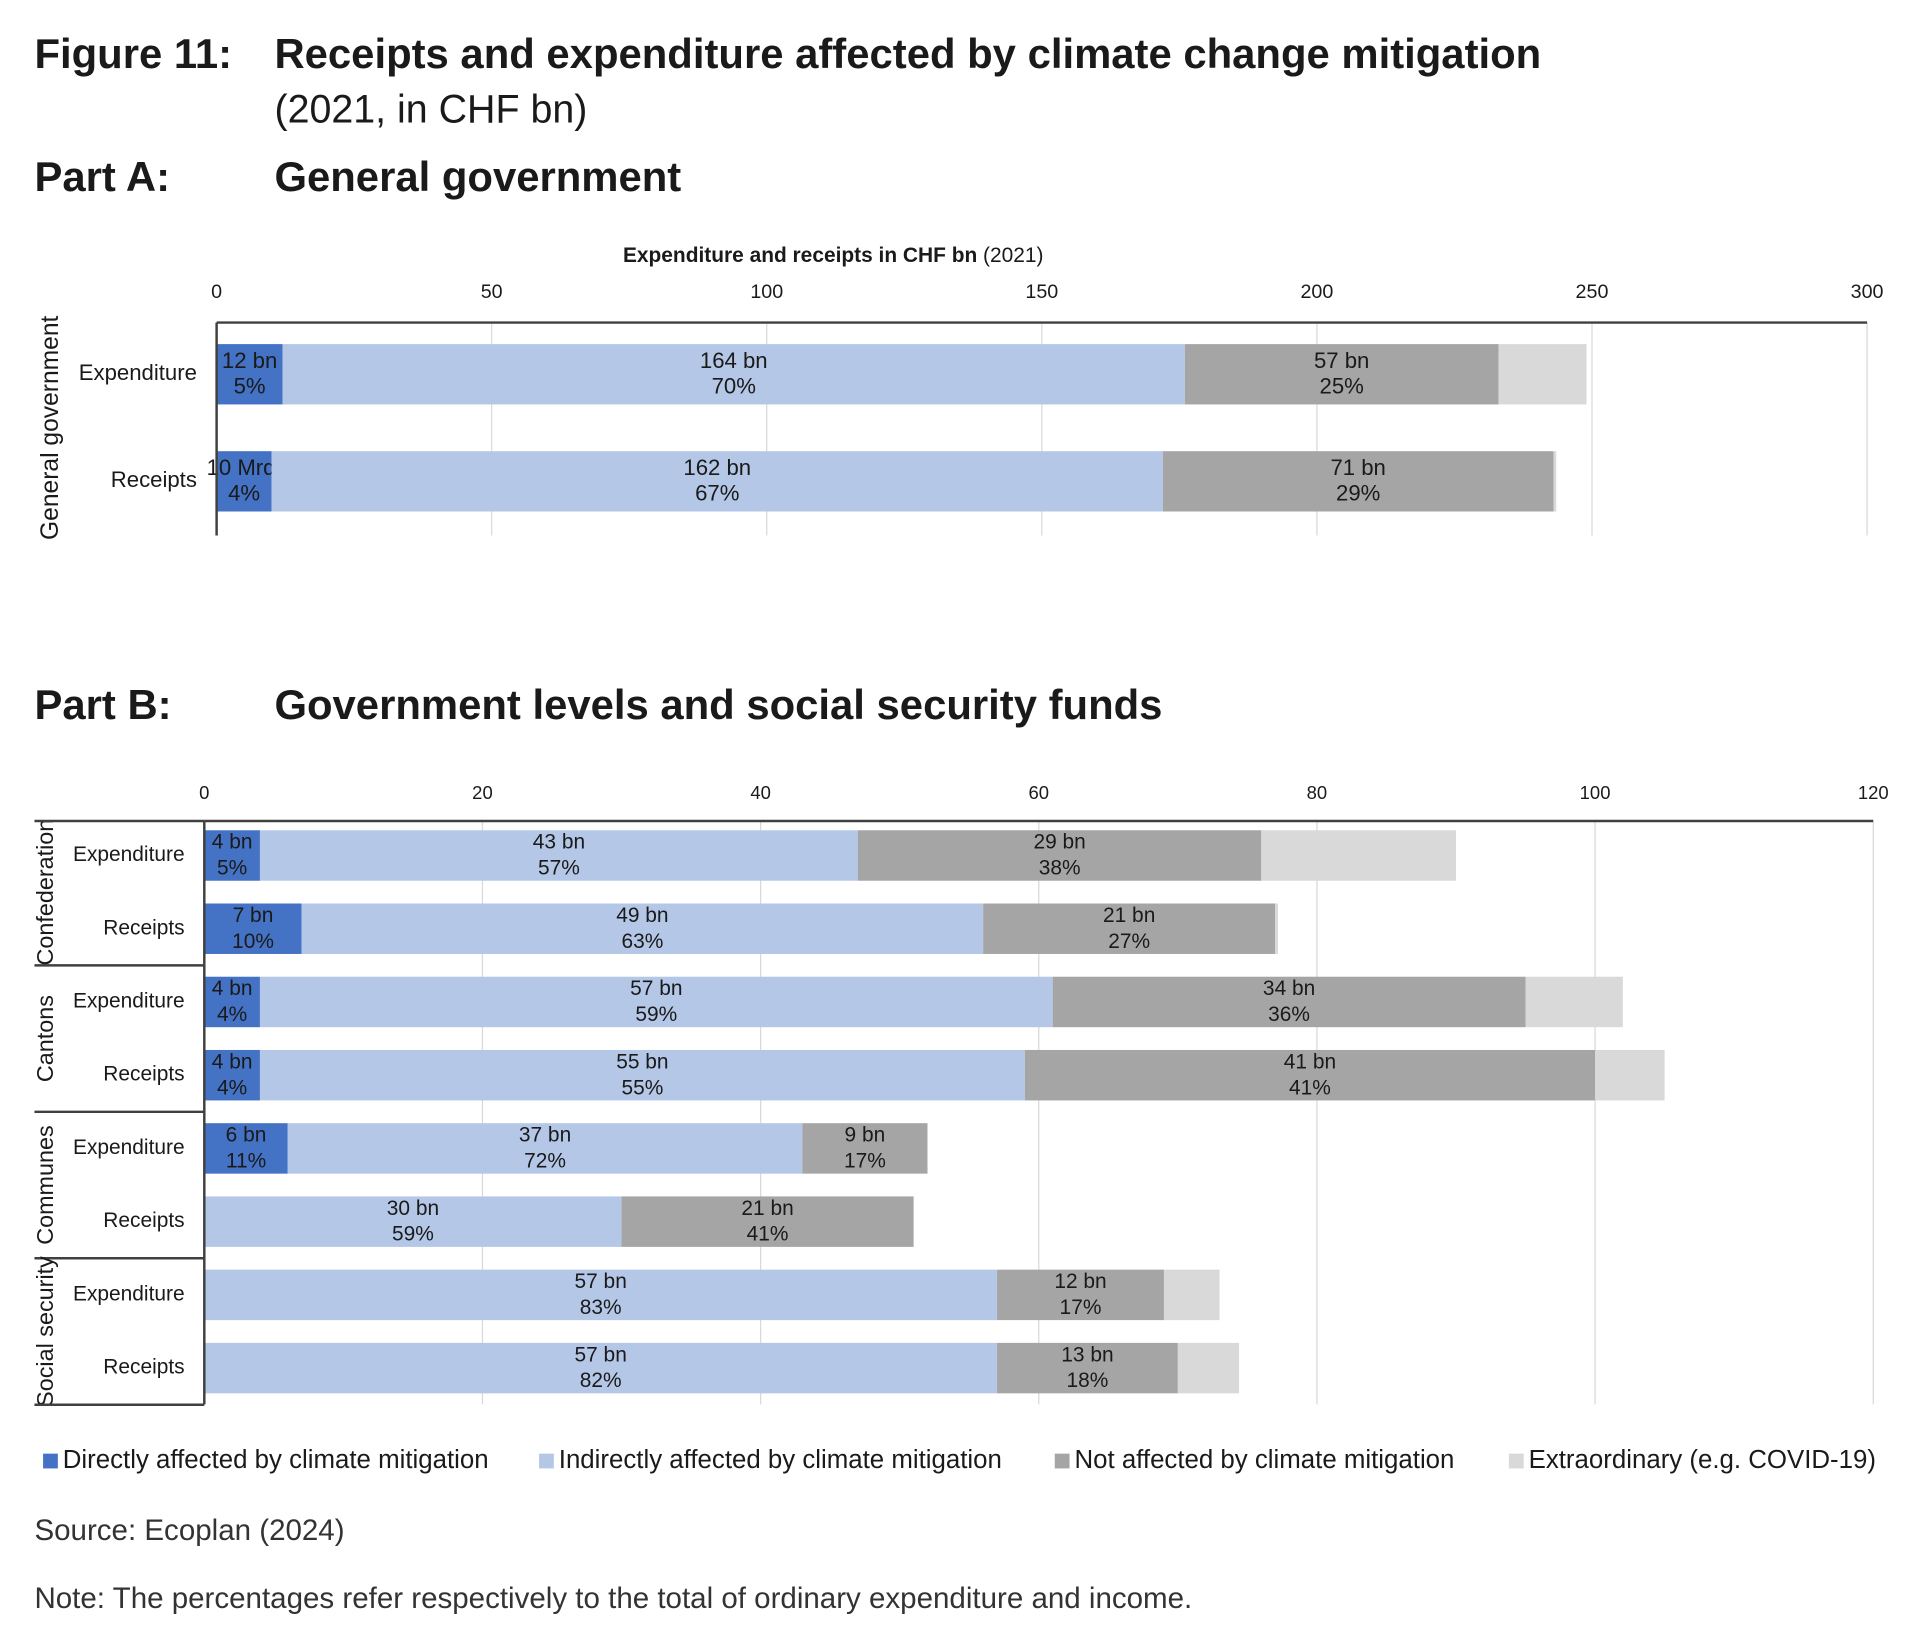 This screenshot has height=1647, width=1920. What do you see at coordinates (1873, 792) in the screenshot?
I see `x-tick-label: 120` at bounding box center [1873, 792].